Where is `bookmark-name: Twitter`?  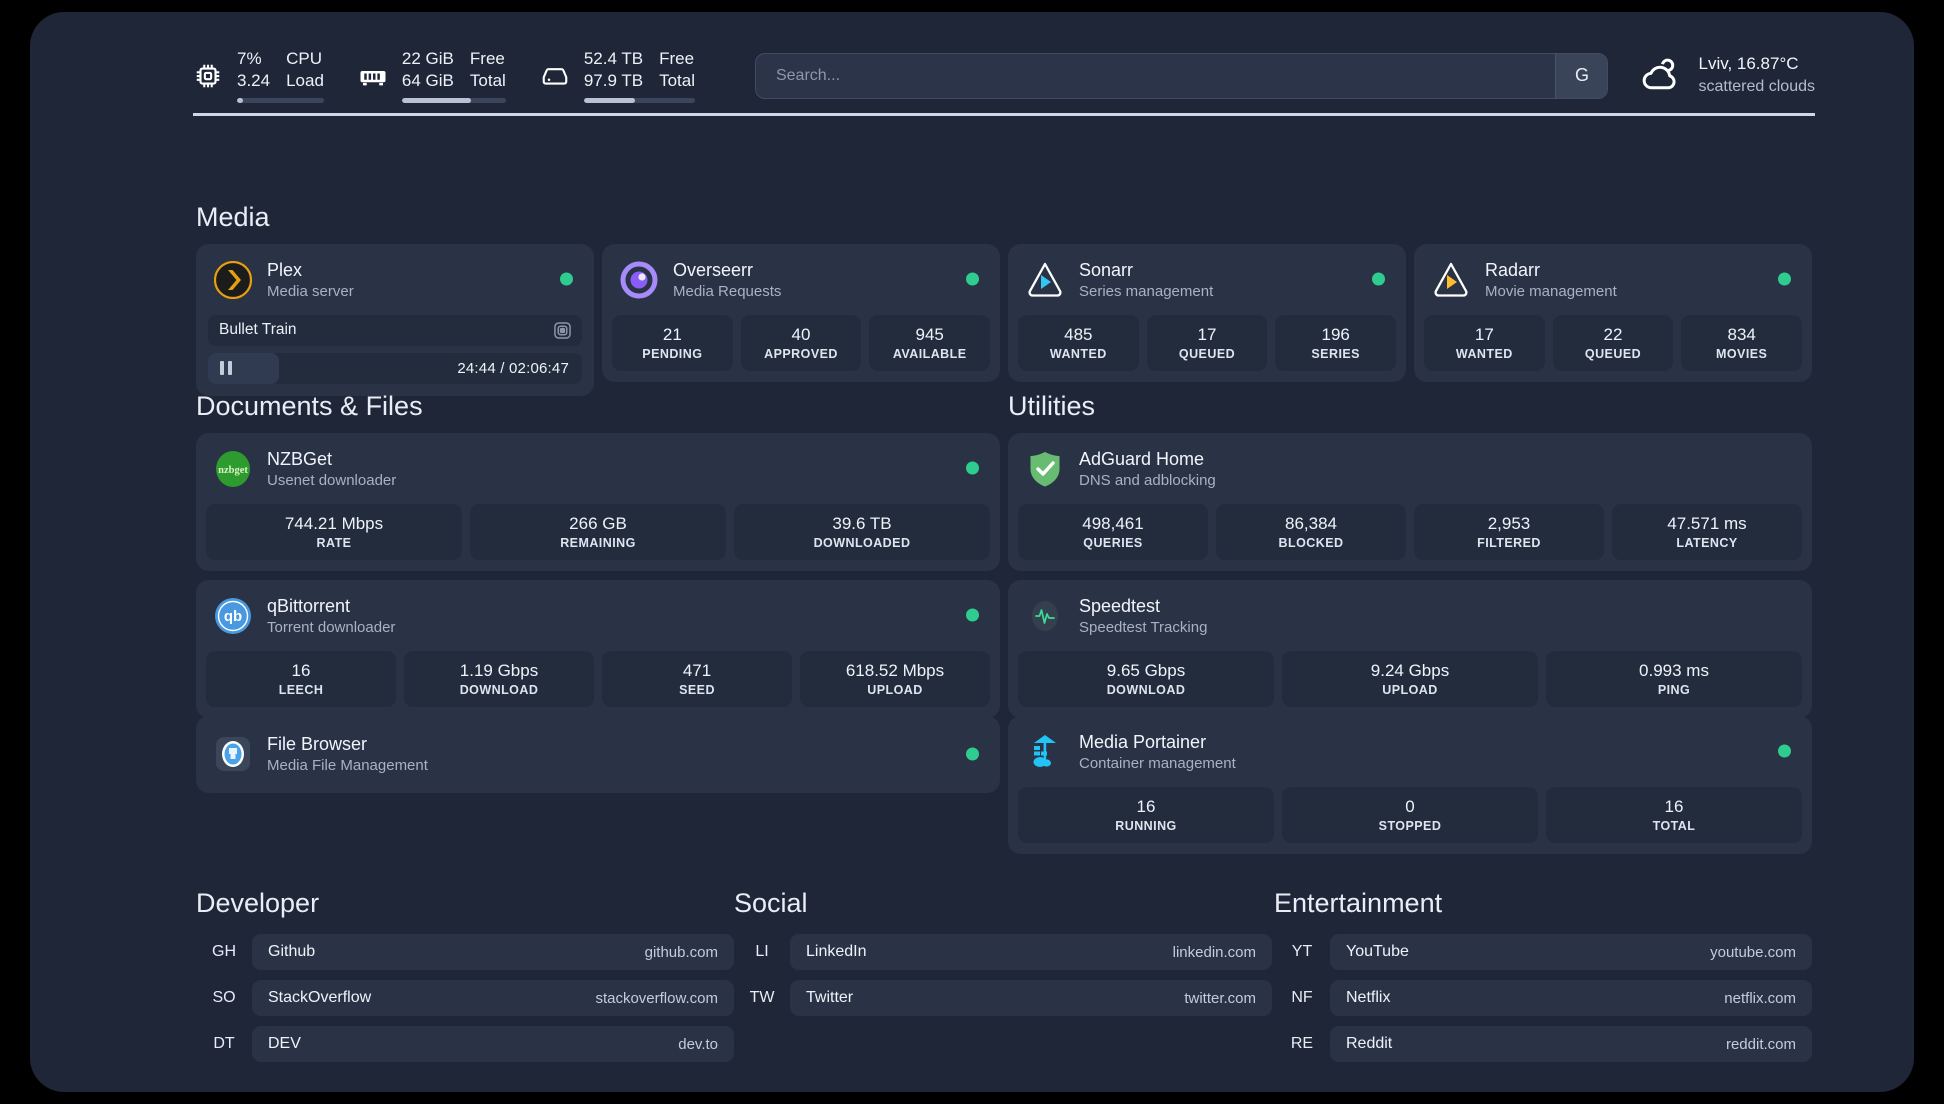
bookmark-name: Twitter is located at coordinates (830, 997).